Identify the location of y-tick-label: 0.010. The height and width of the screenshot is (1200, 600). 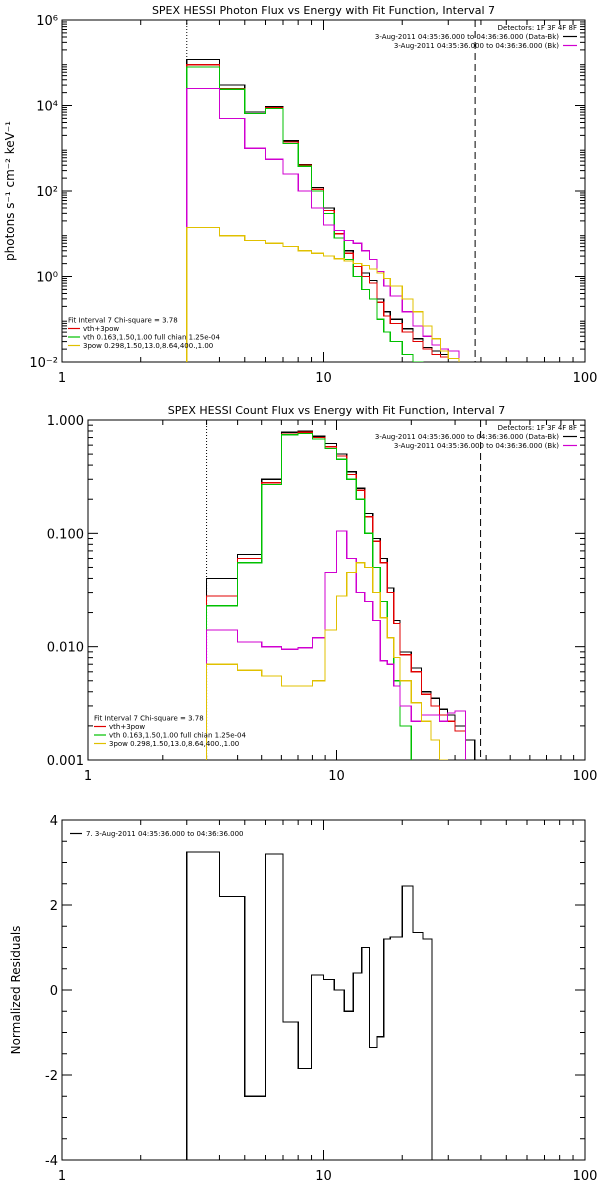
(65, 648).